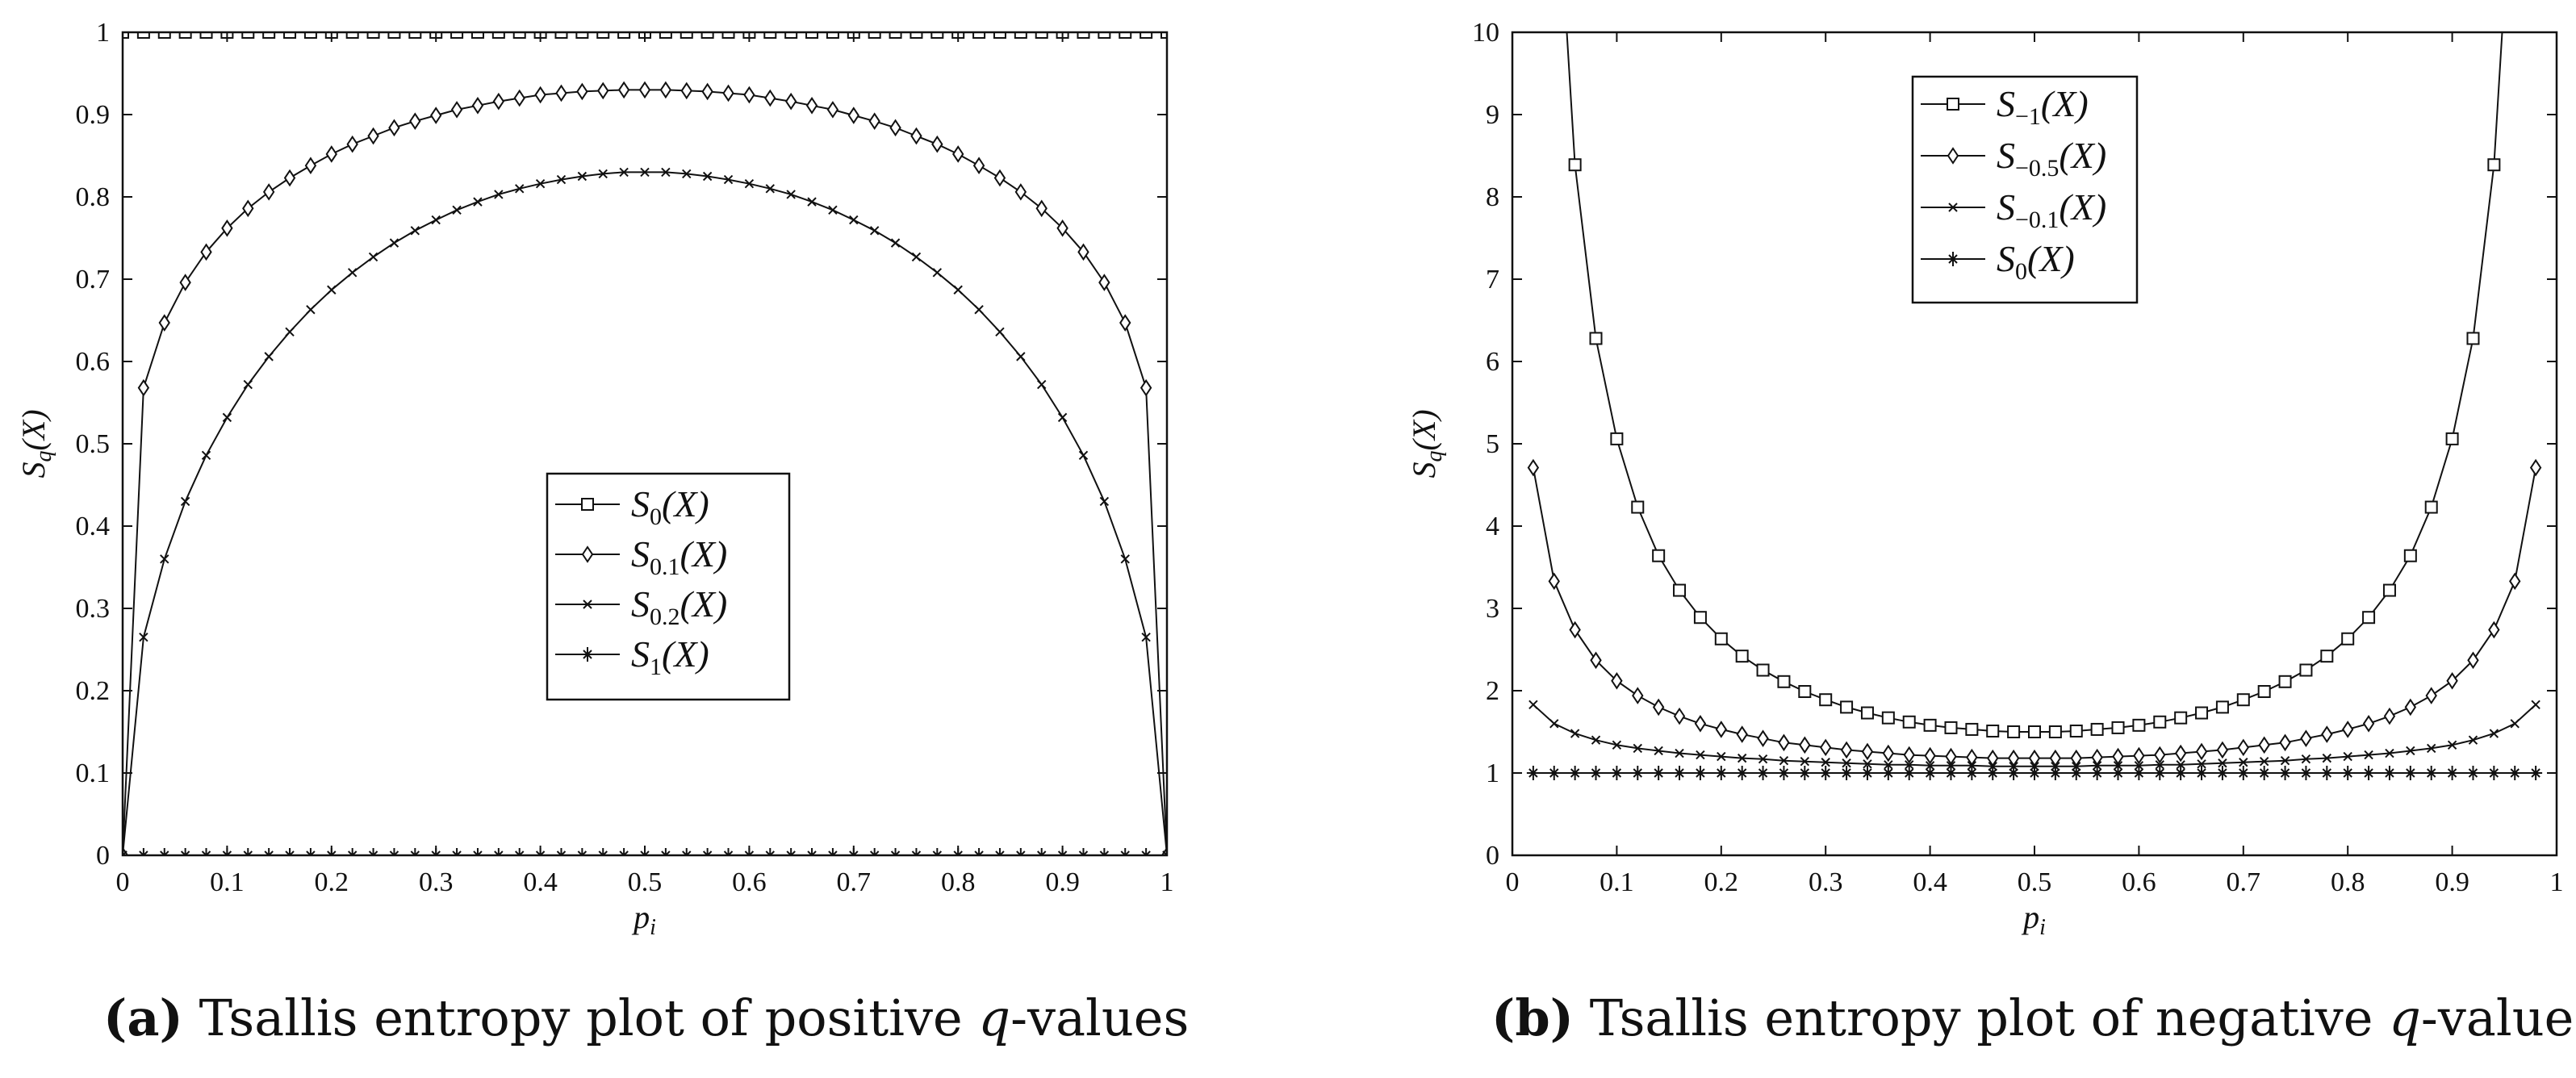 This screenshot has width=2576, height=1078. What do you see at coordinates (35, 443) in the screenshot?
I see `y-axis-label-a: Sq(X)` at bounding box center [35, 443].